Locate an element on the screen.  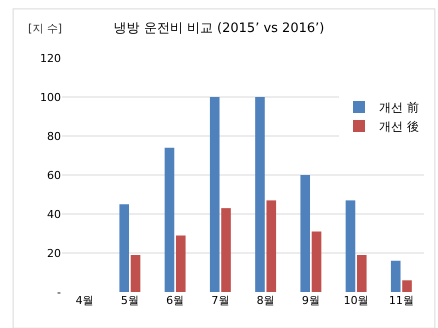
y-tick-label: 120 is located at coordinates (50, 58).